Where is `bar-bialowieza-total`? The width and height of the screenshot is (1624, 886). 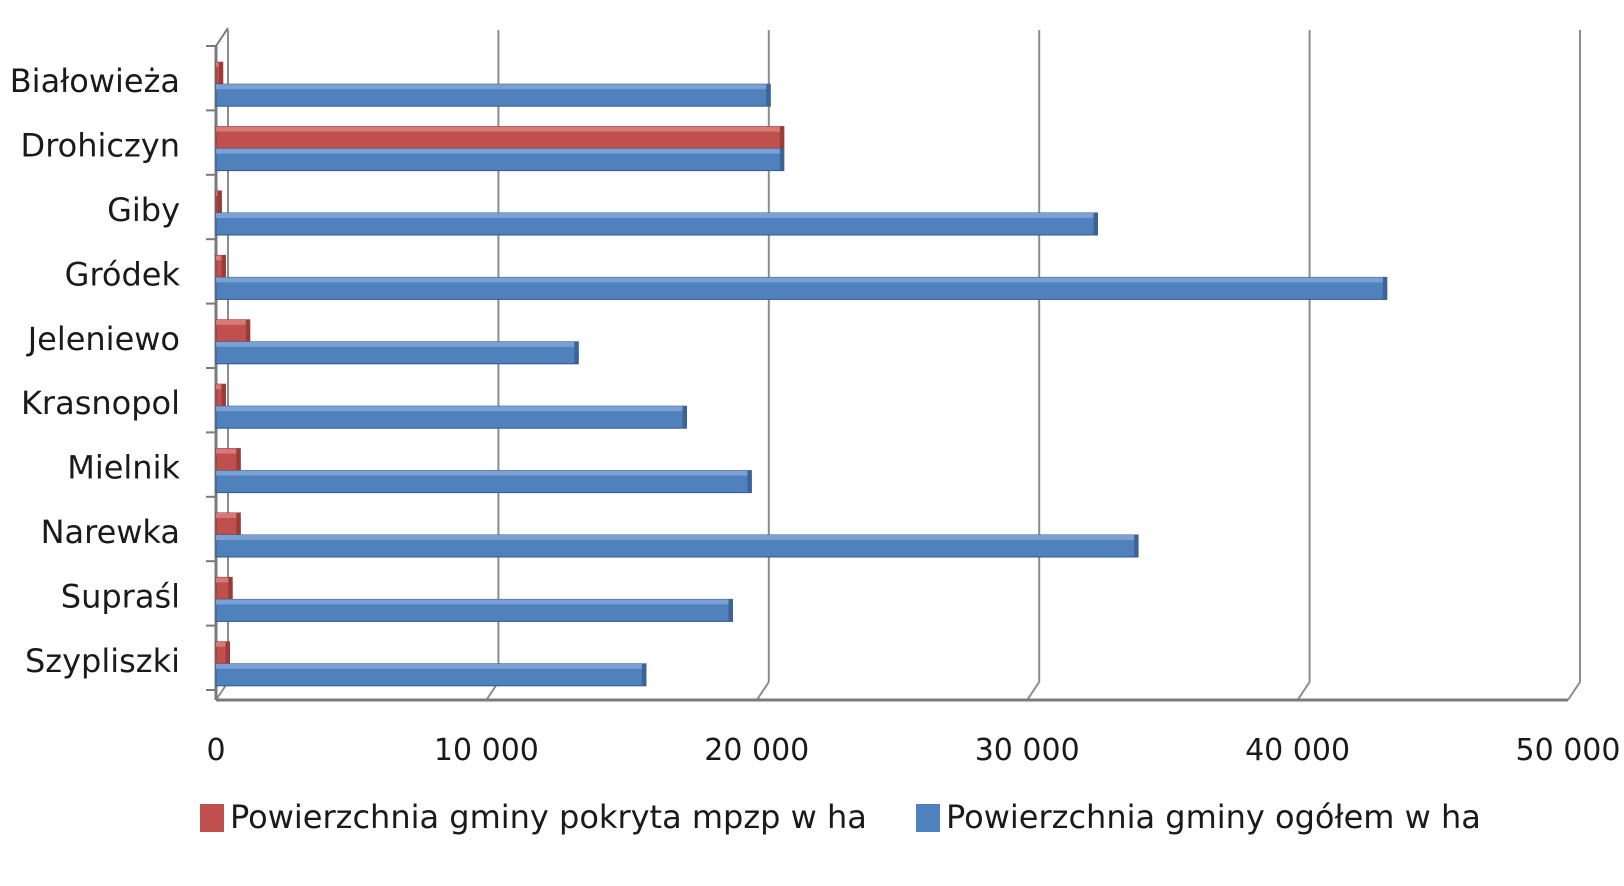
bar-bialowieza-total is located at coordinates (493, 95).